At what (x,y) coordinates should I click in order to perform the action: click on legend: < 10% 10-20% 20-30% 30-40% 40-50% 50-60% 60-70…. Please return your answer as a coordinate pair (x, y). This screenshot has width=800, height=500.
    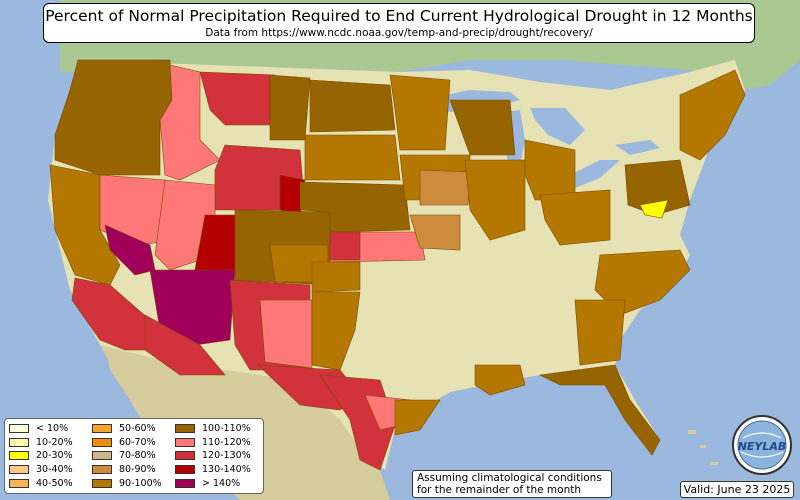
    Looking at the image, I should click on (134, 456).